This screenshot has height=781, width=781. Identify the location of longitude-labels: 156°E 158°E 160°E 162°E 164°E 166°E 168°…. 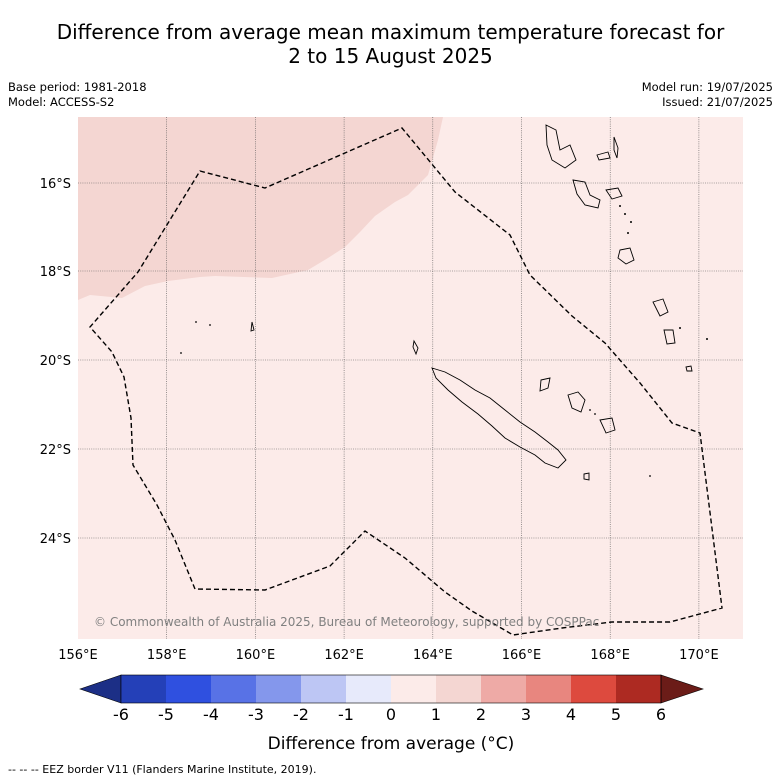
(388, 655).